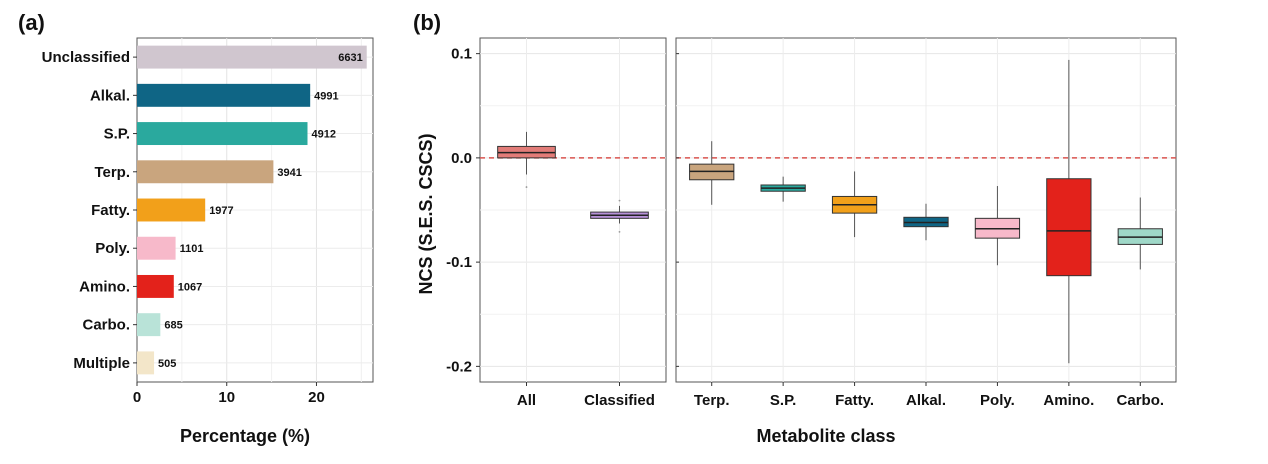 The height and width of the screenshot is (464, 1268). Describe the element at coordinates (350, 58) in the screenshot. I see `bar-count-label: 6631` at that location.